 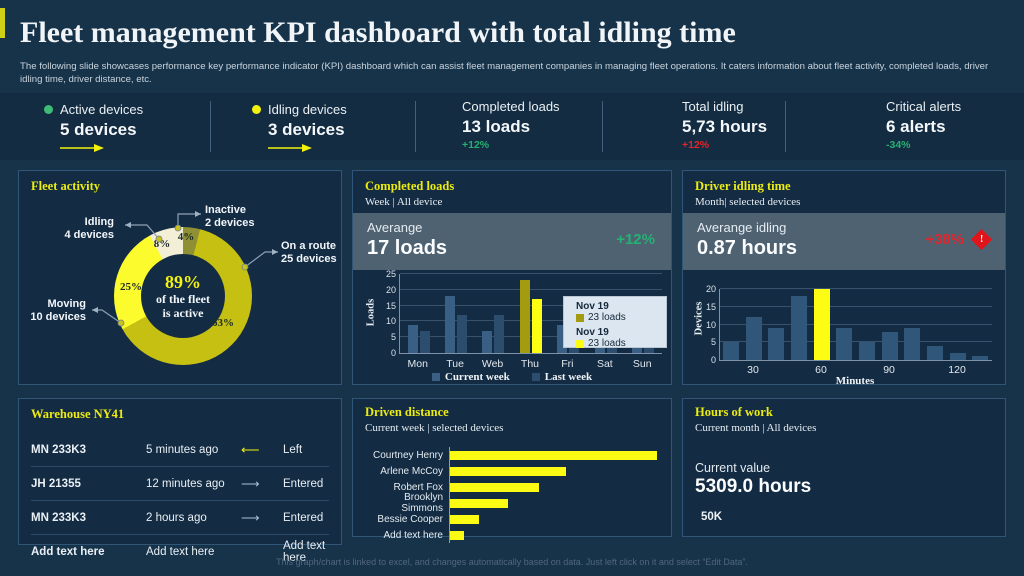 I want to click on y-tick-label: 10, so click(x=390, y=321).